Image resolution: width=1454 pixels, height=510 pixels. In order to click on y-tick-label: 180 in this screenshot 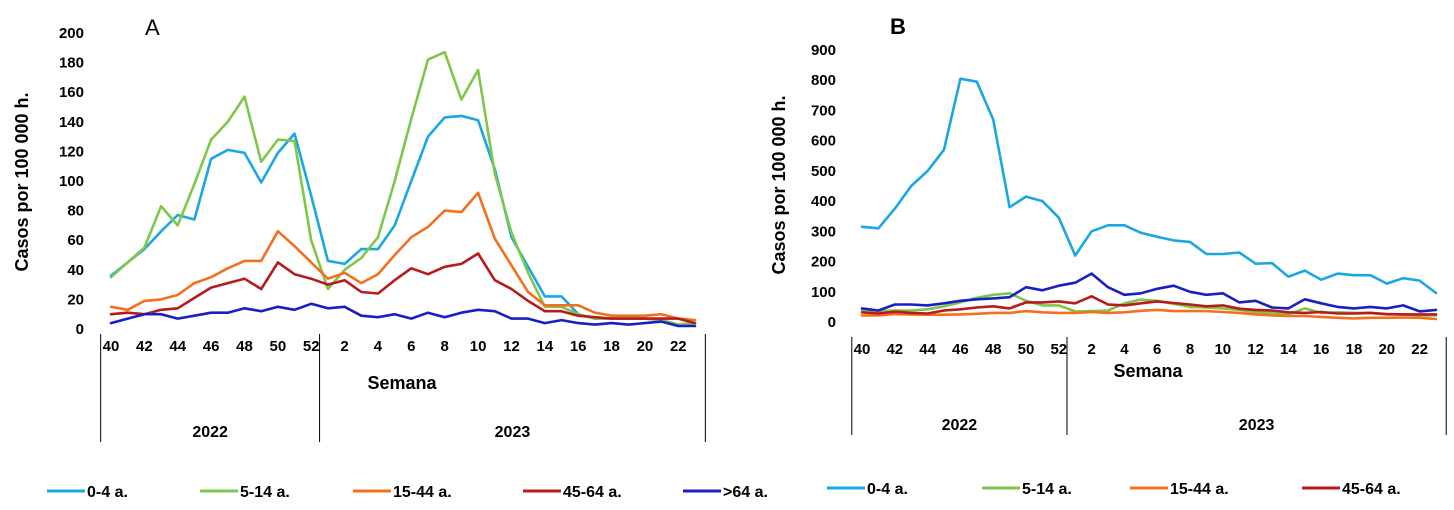, I will do `click(71, 63)`.